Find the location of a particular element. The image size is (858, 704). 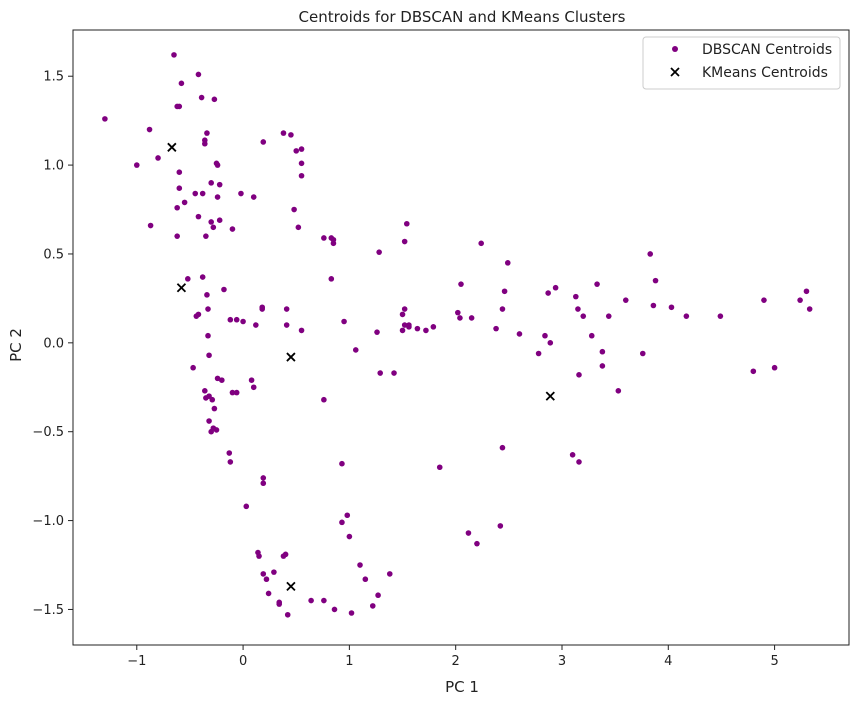

y-tick-label: 0.0 is located at coordinates (53, 343).